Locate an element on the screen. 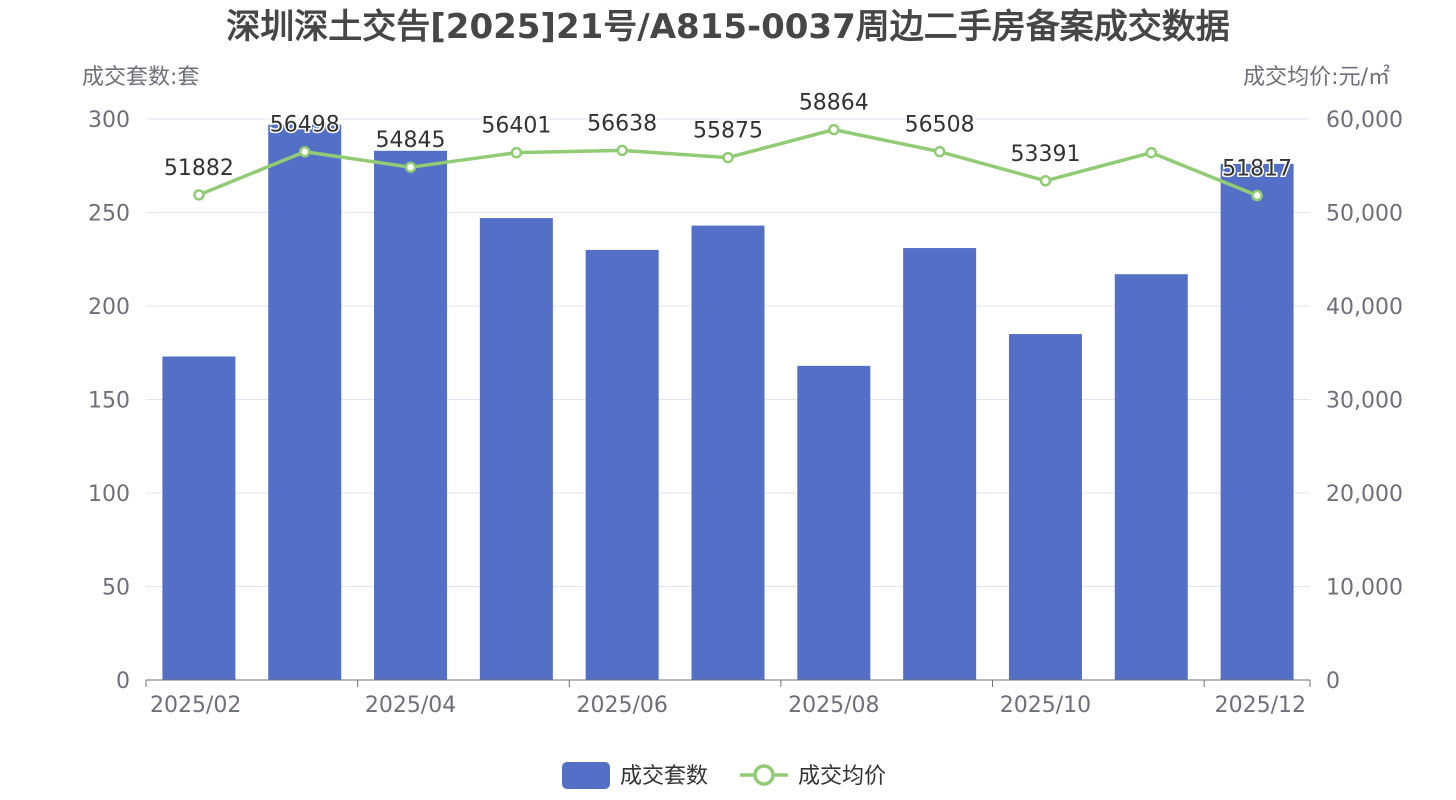 This screenshot has height=800, width=1456. legend-bar-label: 成交套数 is located at coordinates (664, 776).